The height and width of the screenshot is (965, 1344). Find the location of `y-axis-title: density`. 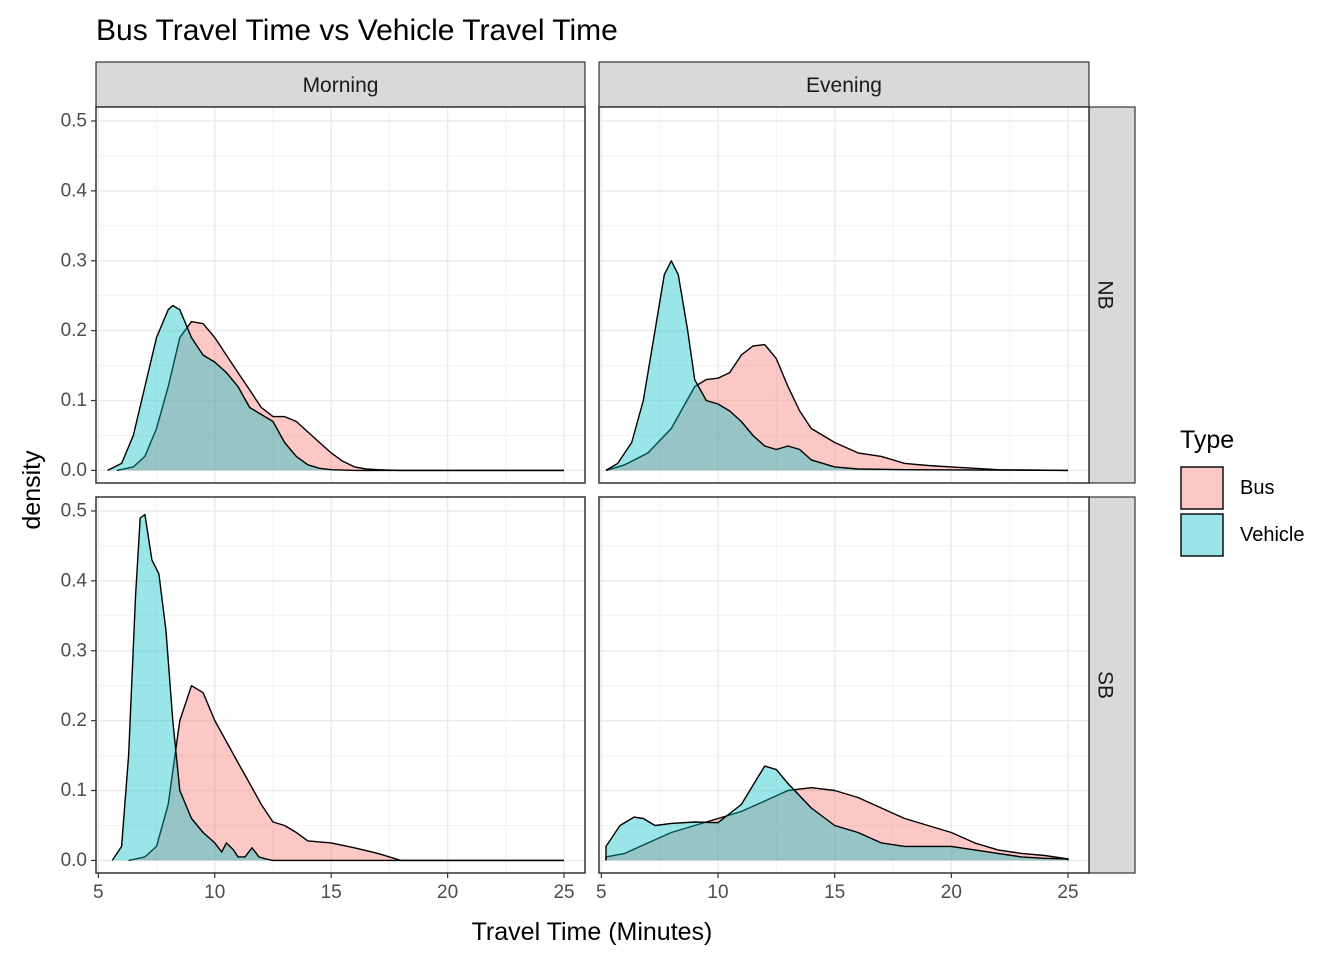

y-axis-title: density is located at coordinates (32, 490).